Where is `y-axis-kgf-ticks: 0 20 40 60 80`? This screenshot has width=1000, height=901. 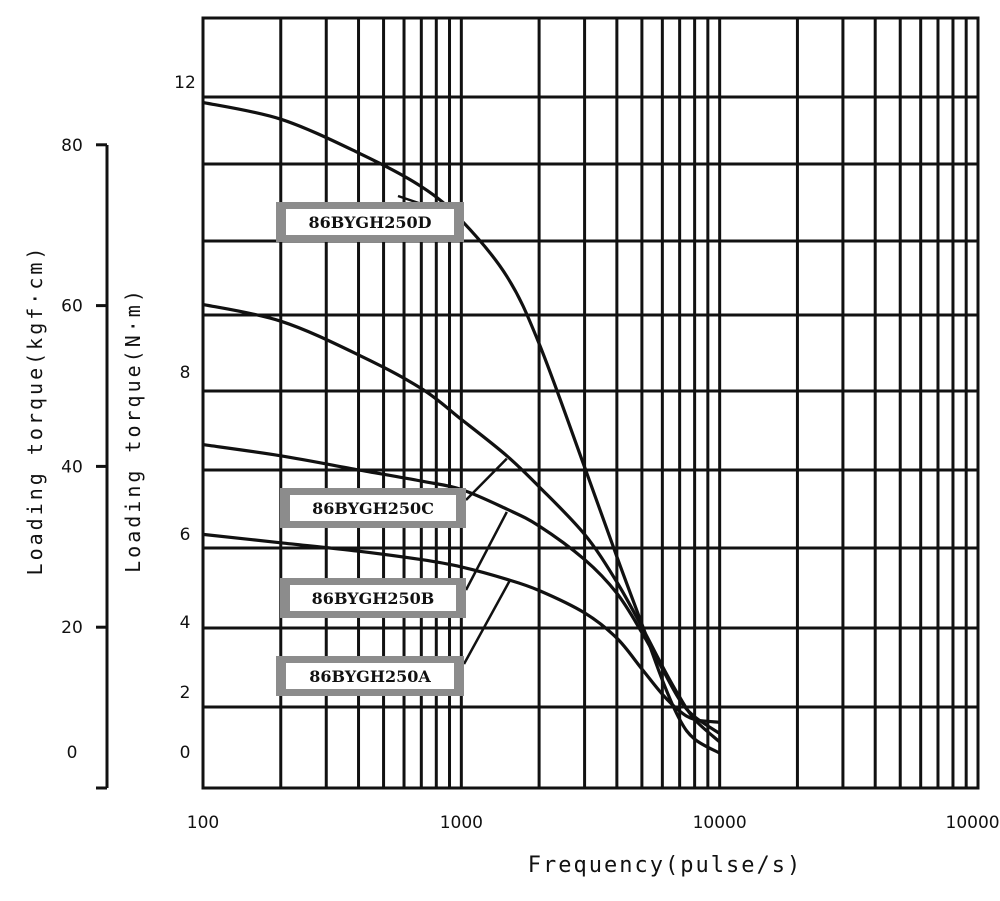 y-axis-kgf-ticks: 0 20 40 60 80 is located at coordinates (85, 463).